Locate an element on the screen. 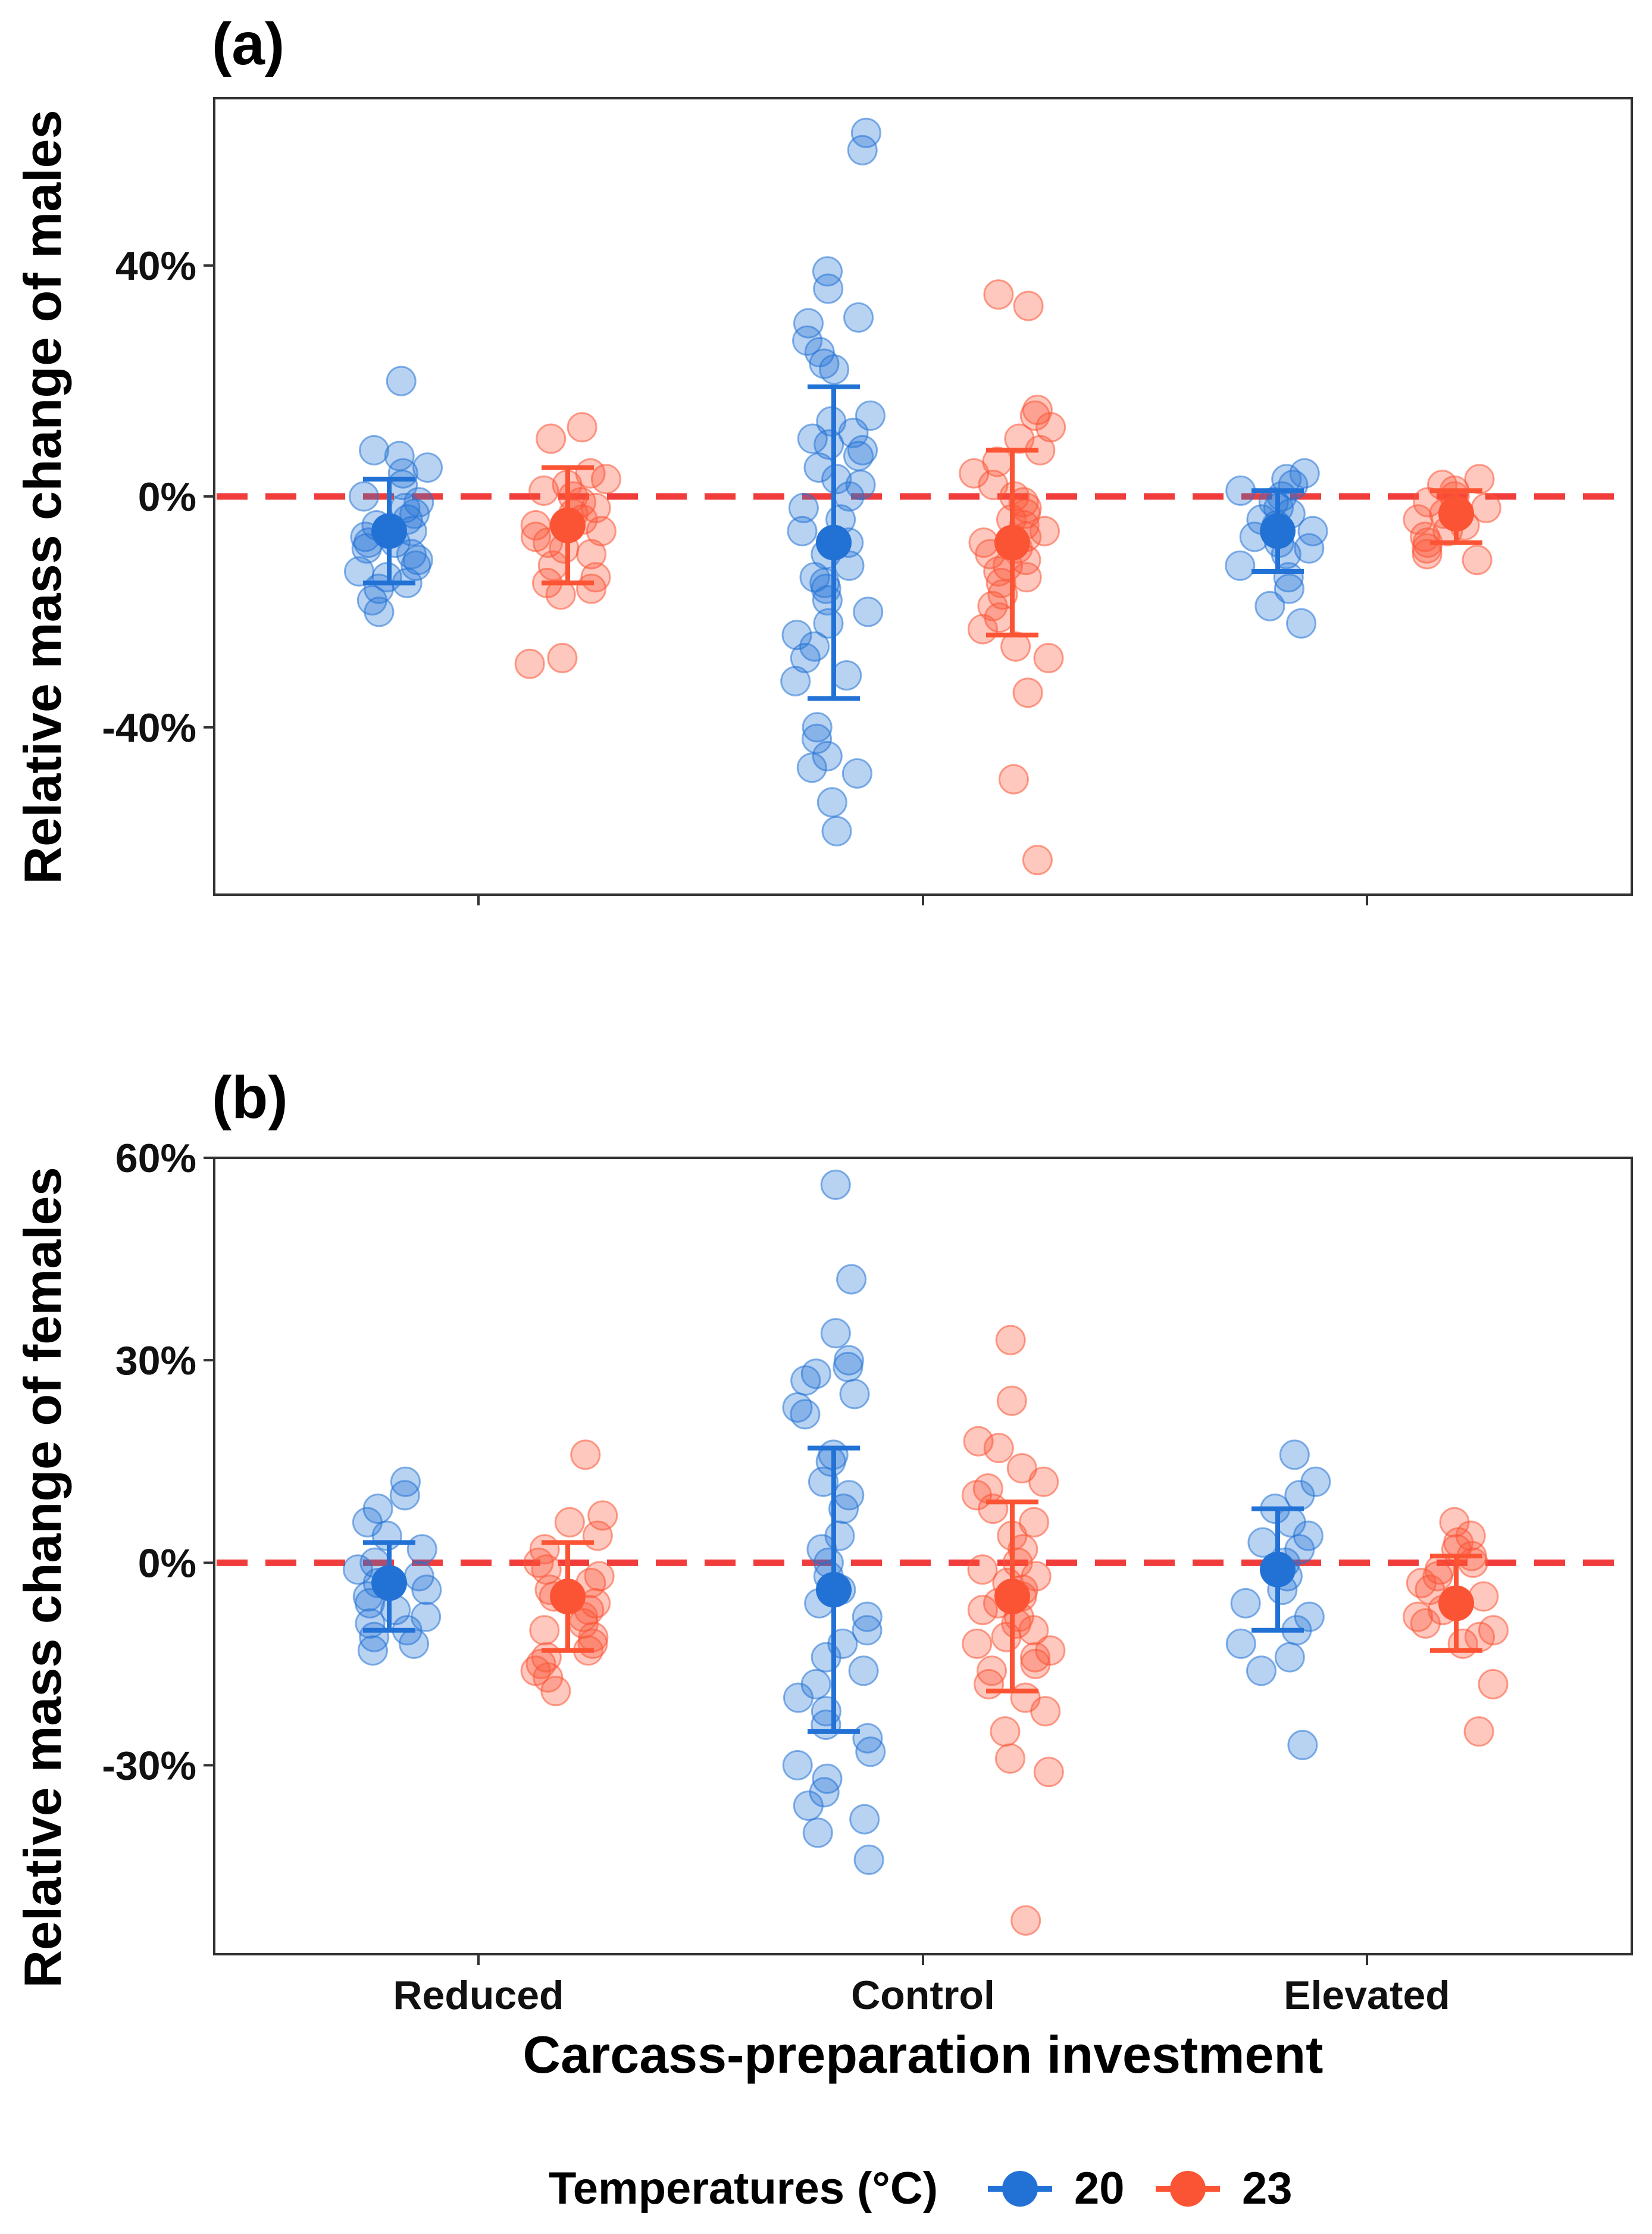  x-category-label: Elevated is located at coordinates (1367, 1996).